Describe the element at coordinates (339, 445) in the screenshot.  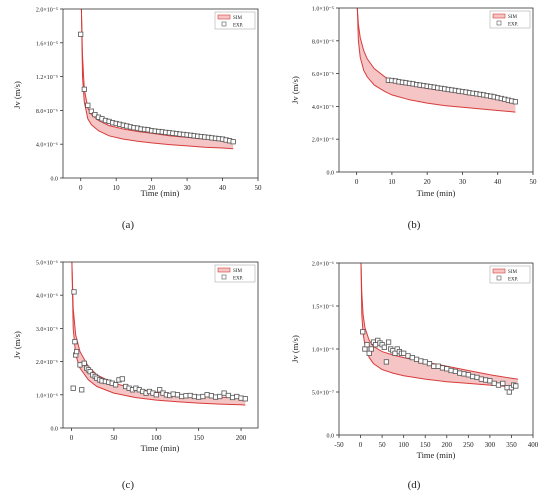
I see `x-tick-label: -50` at that location.